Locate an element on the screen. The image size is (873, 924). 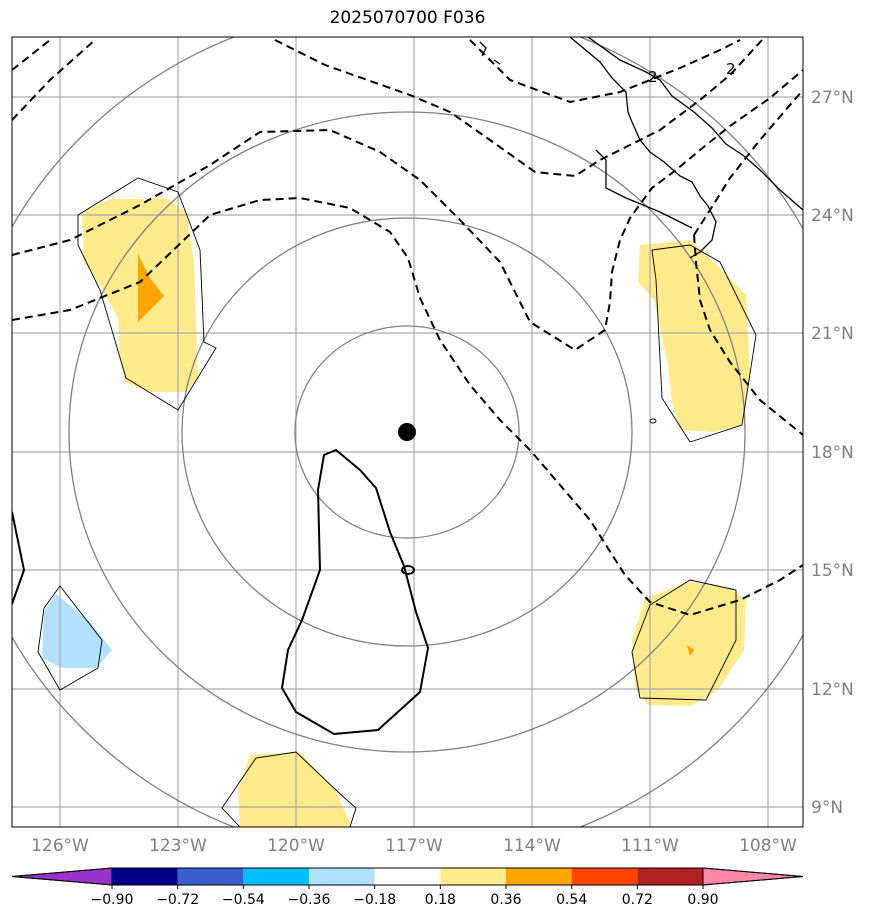
colorbar-tick-label: 0.90 is located at coordinates (702, 900).